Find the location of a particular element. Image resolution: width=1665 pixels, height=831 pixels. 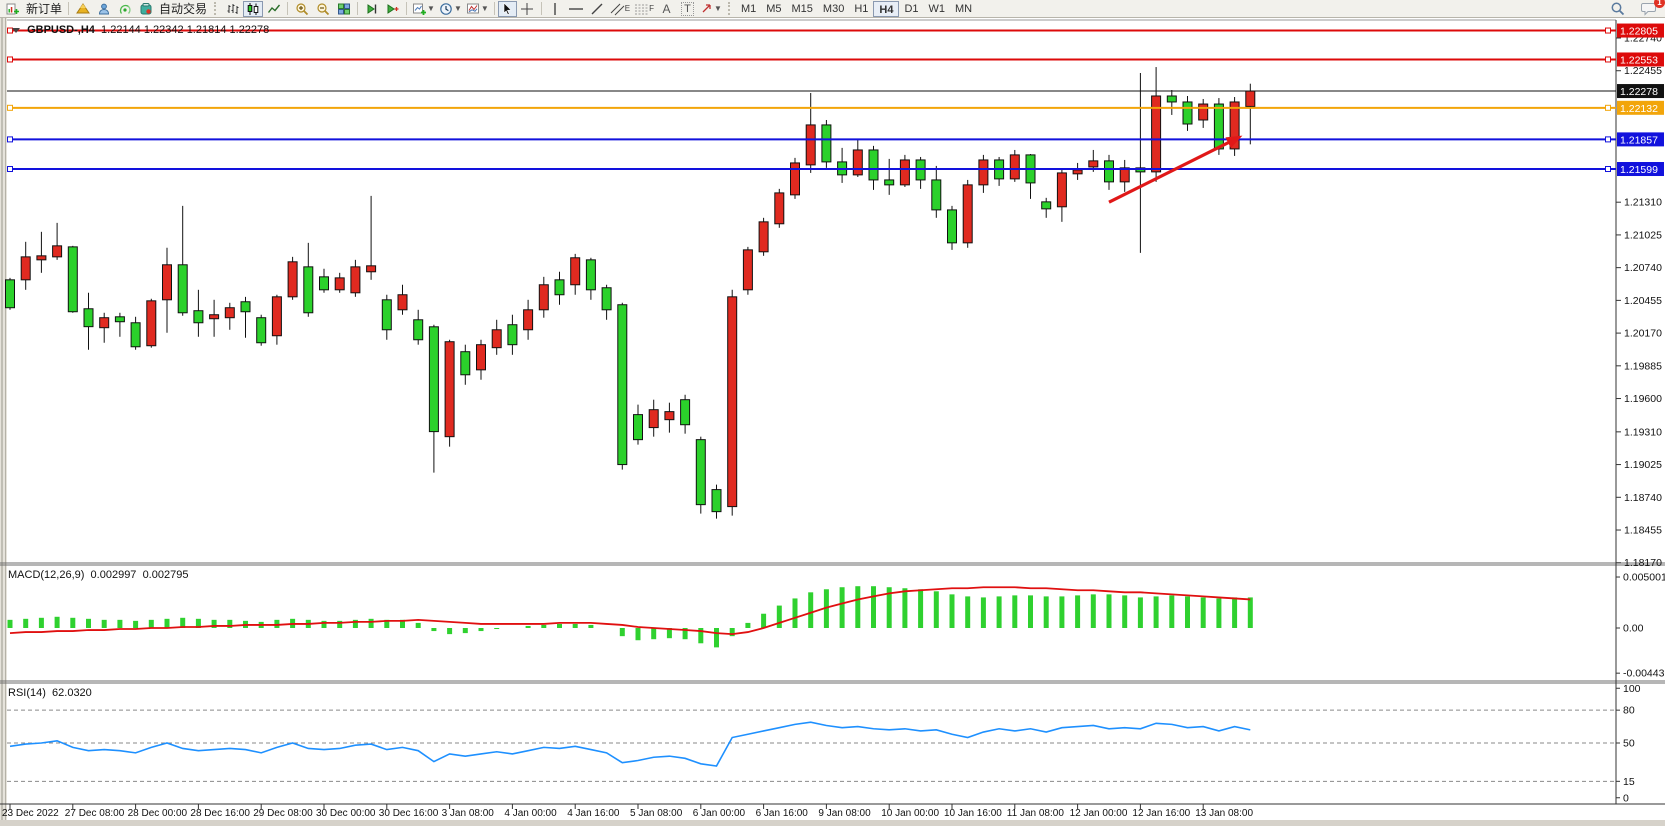

arrow-head is located at coordinates (1234, 142).